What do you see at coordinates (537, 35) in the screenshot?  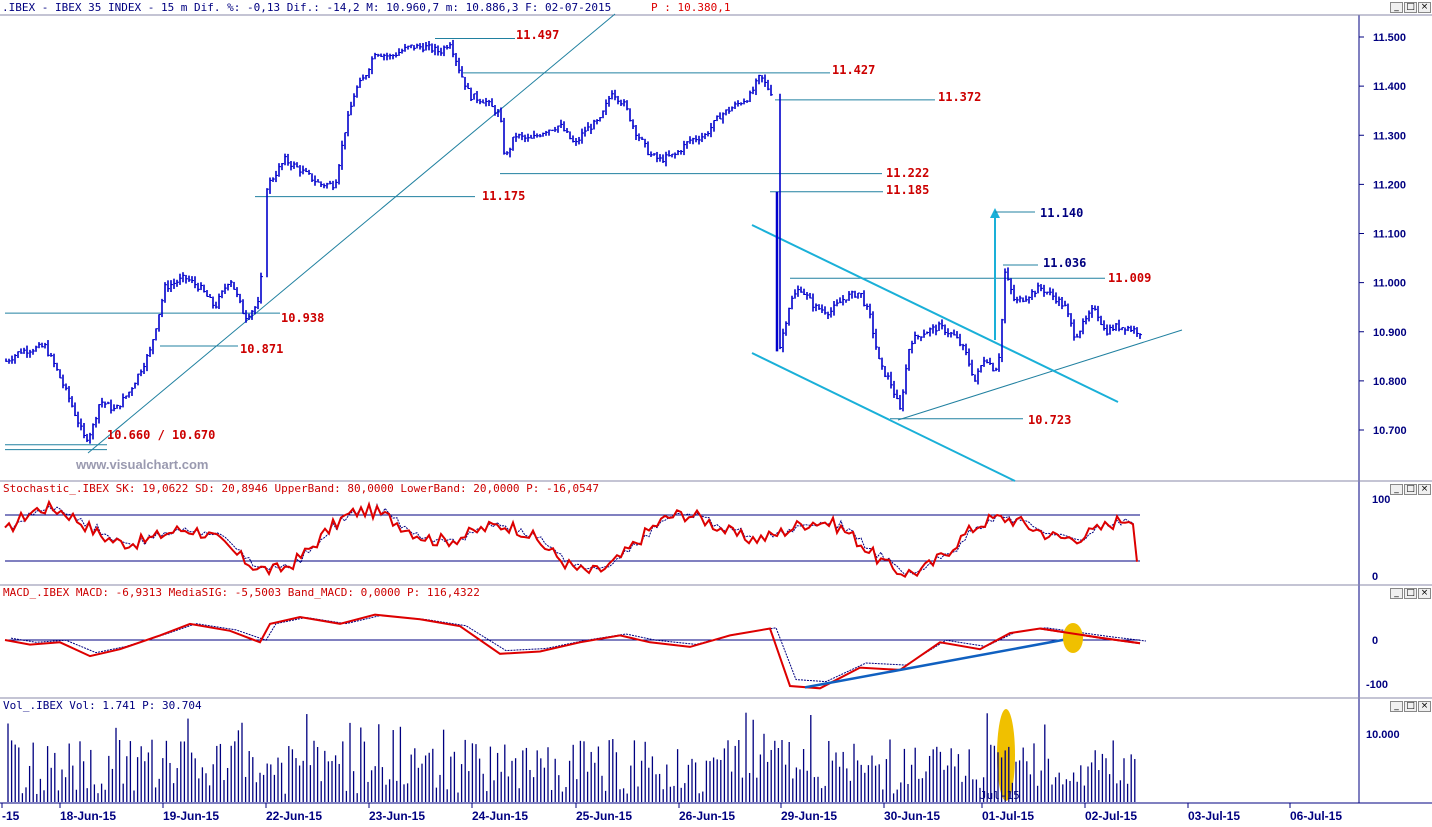 I see `level-label-11.497: 11.497` at bounding box center [537, 35].